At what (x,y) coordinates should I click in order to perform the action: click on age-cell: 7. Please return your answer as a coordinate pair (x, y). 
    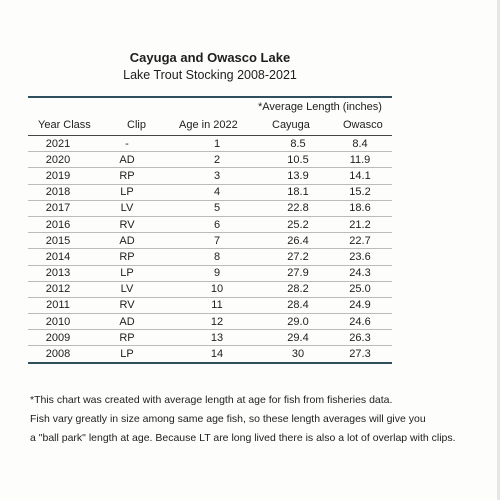
    Looking at the image, I should click on (217, 241).